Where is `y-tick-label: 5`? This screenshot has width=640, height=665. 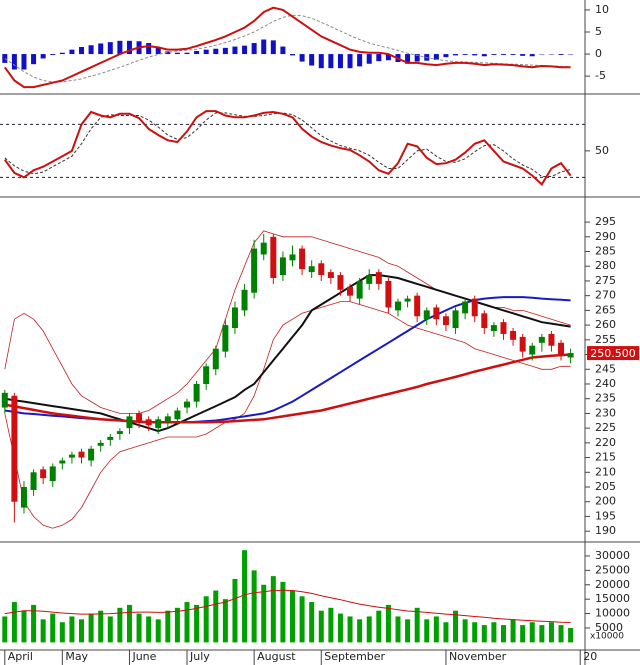
y-tick-label: 5 is located at coordinates (598, 31).